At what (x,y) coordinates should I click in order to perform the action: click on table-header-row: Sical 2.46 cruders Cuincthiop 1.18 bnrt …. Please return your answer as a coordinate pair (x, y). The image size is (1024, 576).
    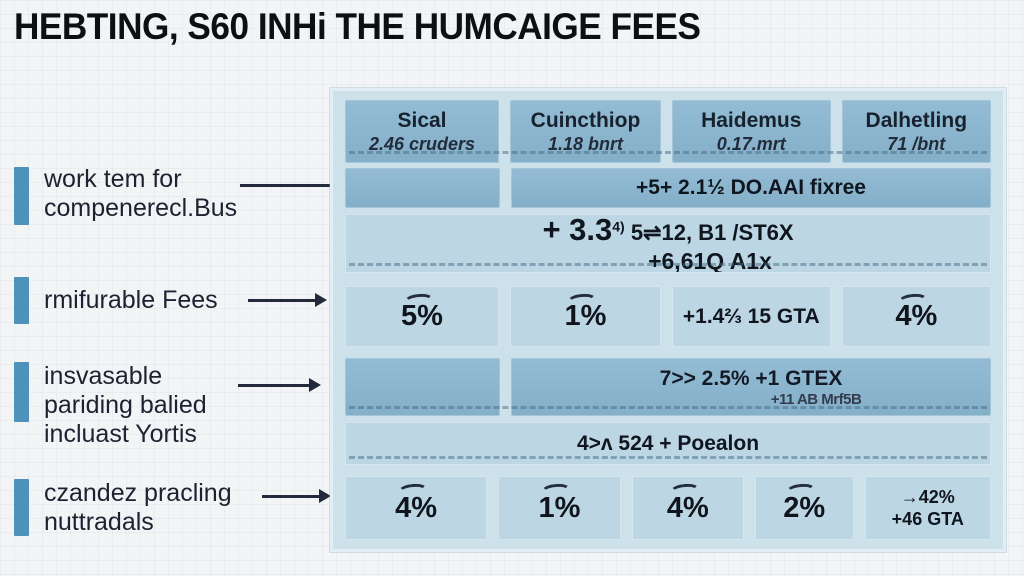
    Looking at the image, I should click on (668, 131).